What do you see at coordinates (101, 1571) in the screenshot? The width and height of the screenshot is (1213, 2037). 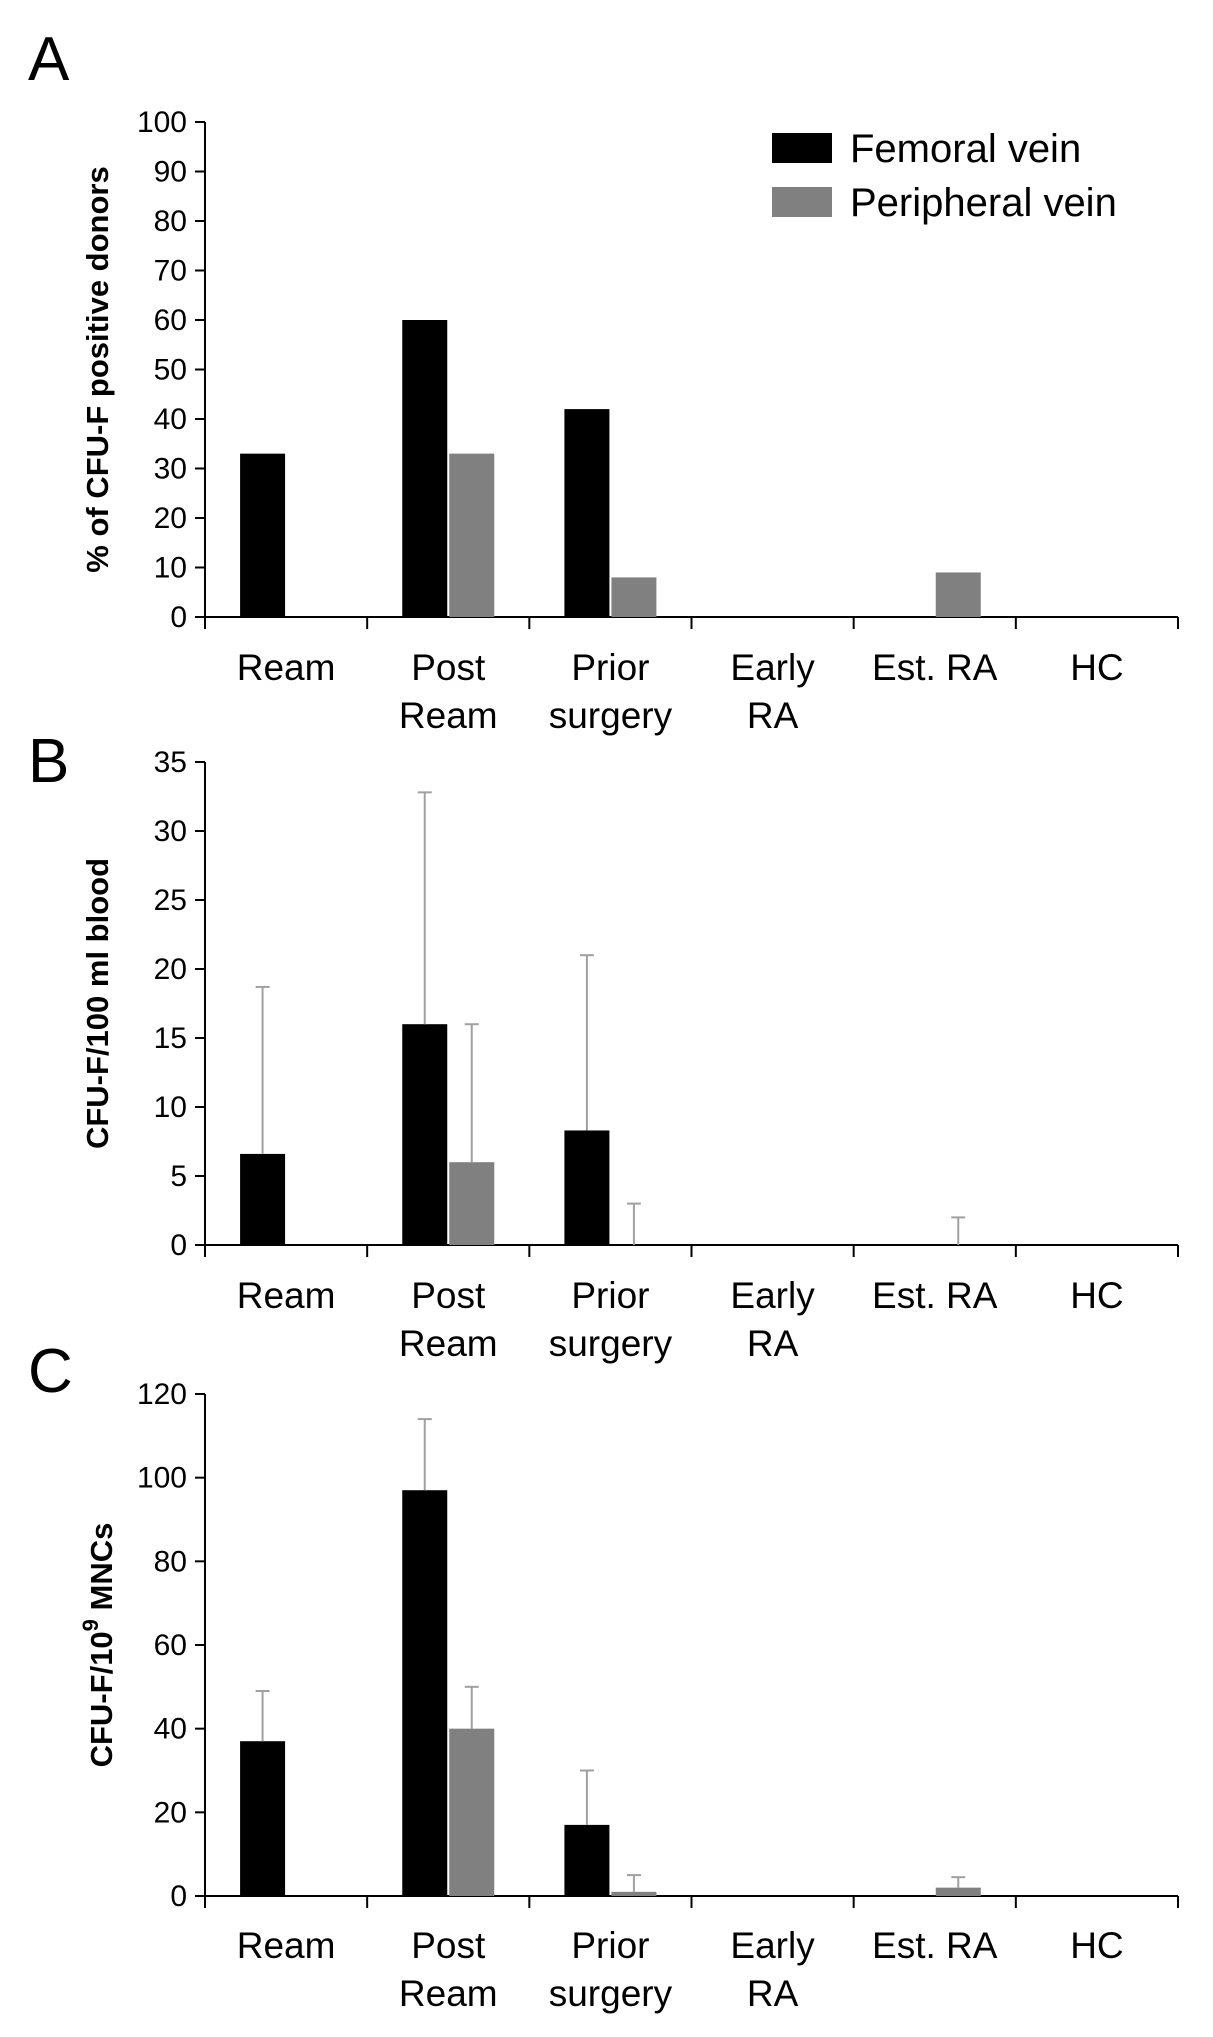 I see `y-axis-label-suffix: MNCs` at bounding box center [101, 1571].